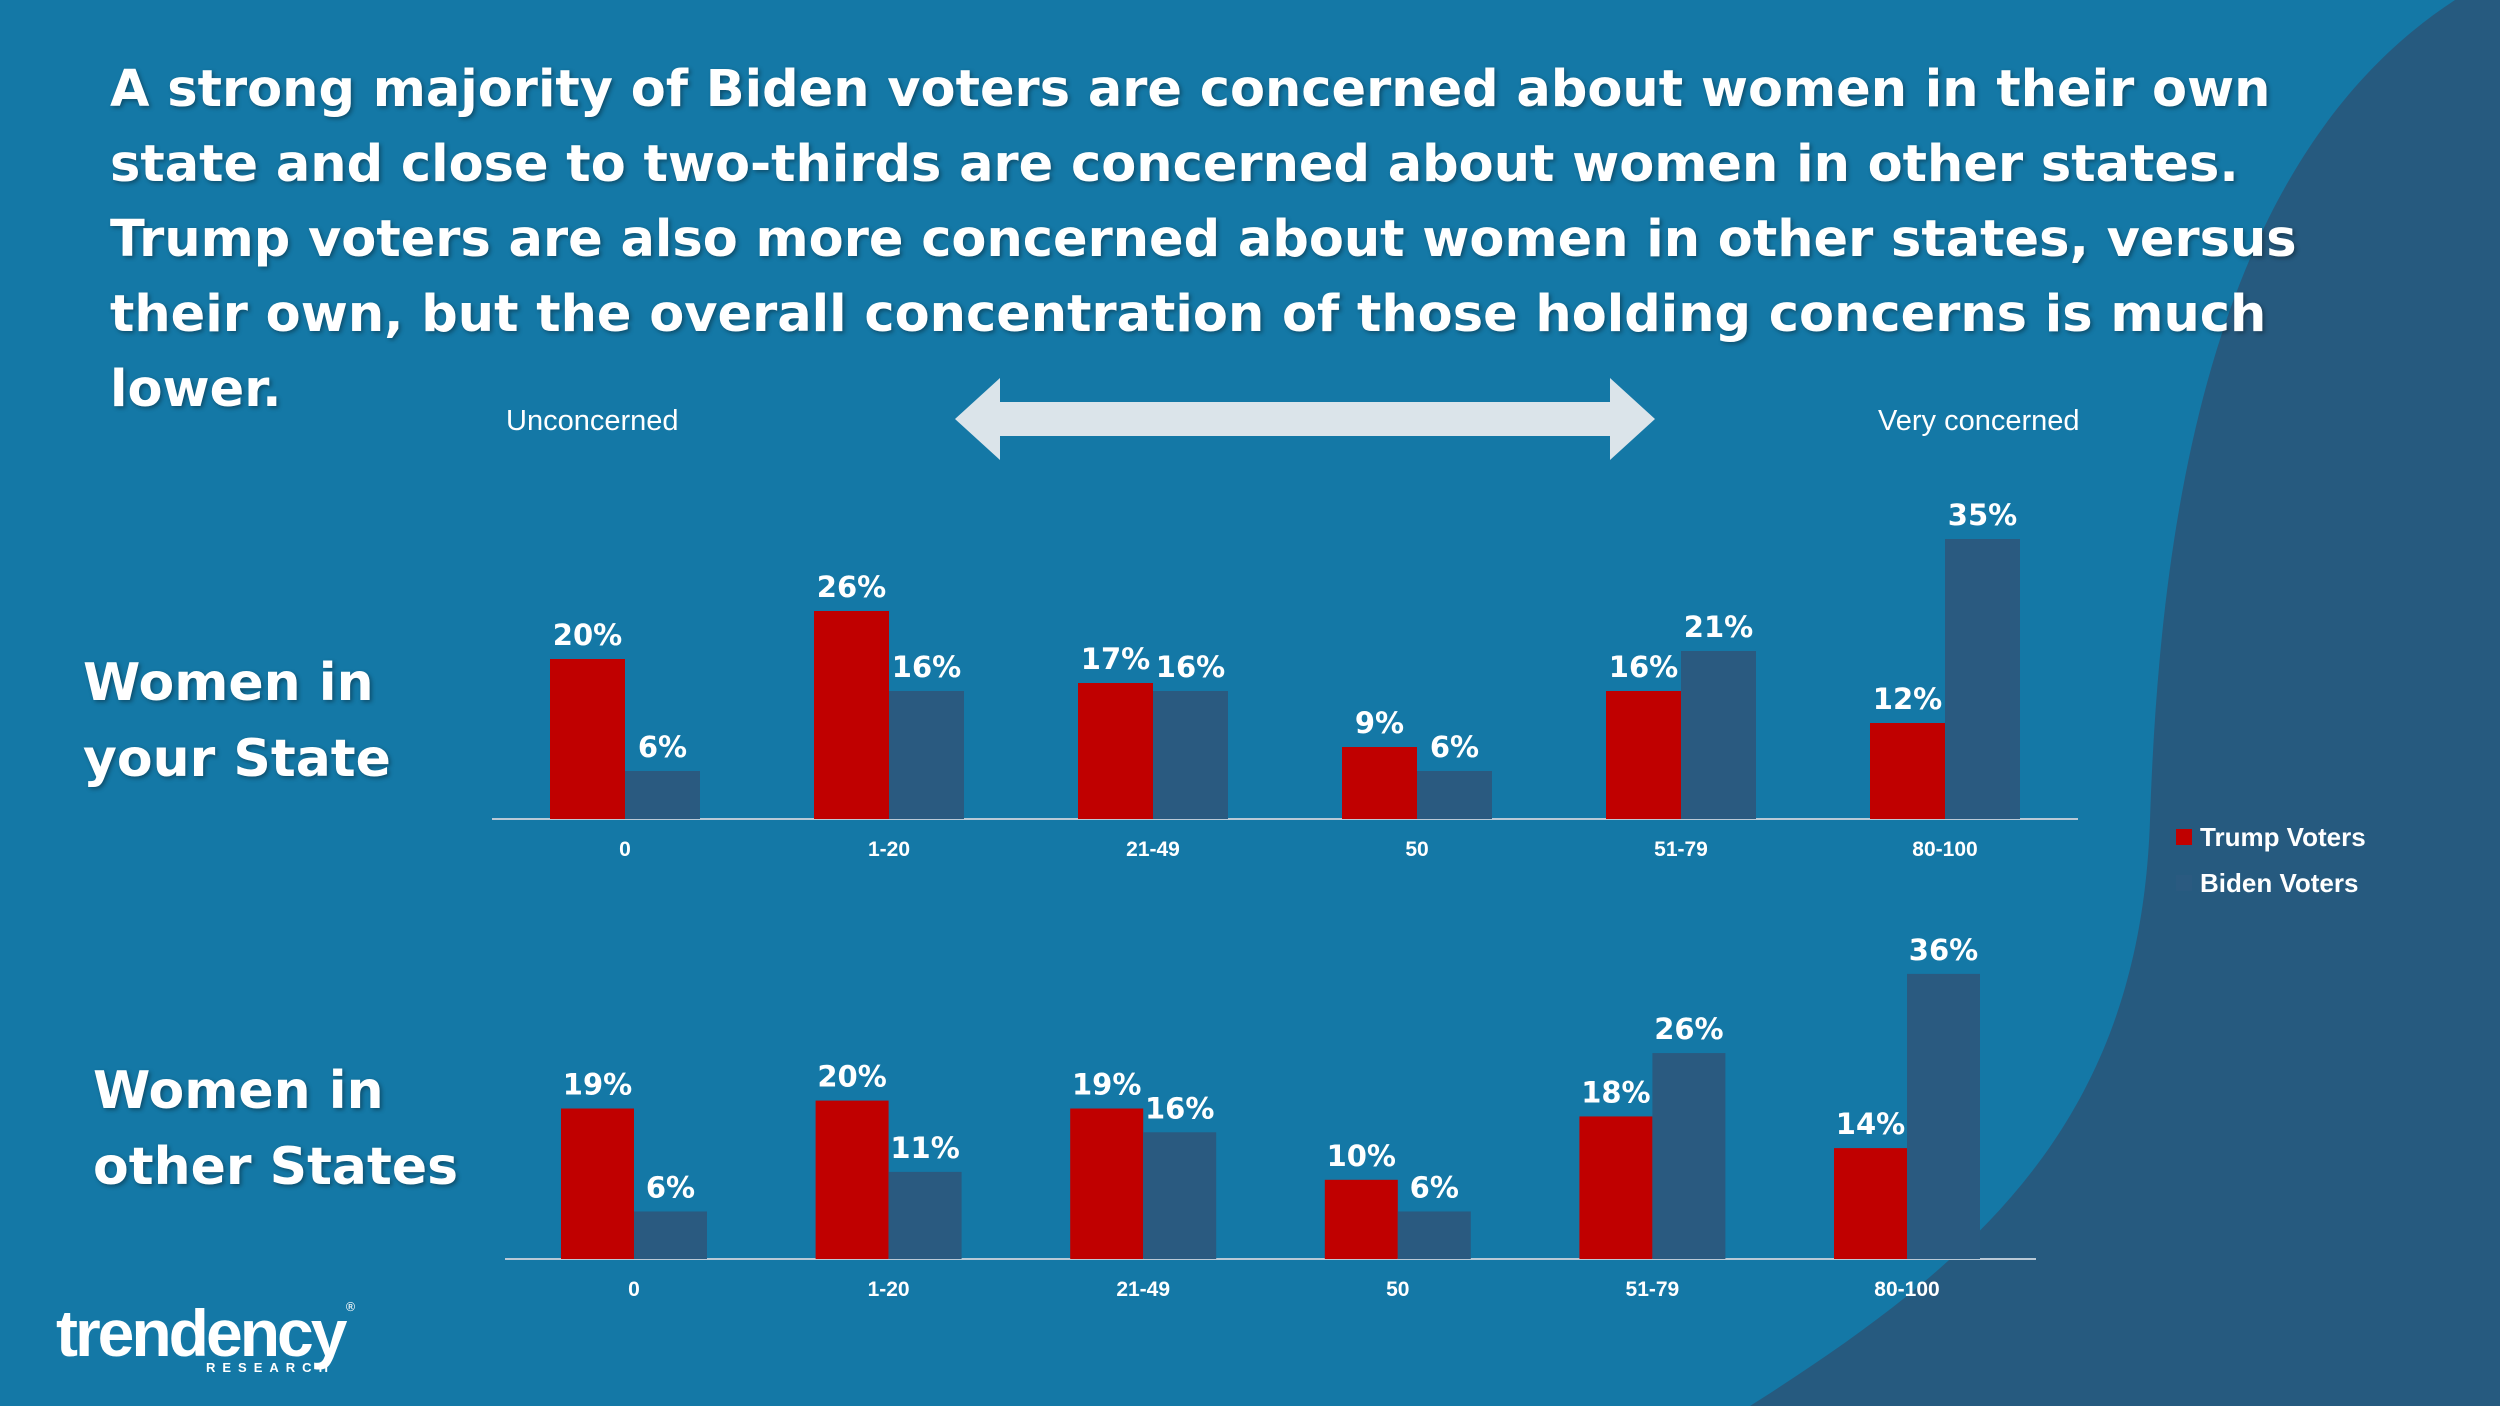  What do you see at coordinates (1190, 667) in the screenshot?
I see `data-label-biden-voters-21-49: 16%` at bounding box center [1190, 667].